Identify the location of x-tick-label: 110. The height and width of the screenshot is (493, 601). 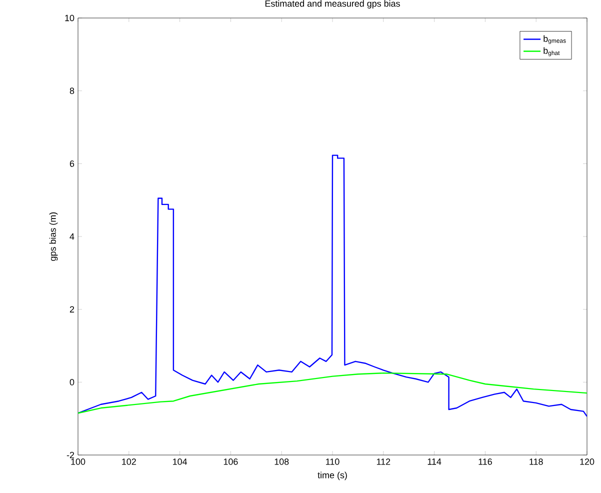
(333, 461).